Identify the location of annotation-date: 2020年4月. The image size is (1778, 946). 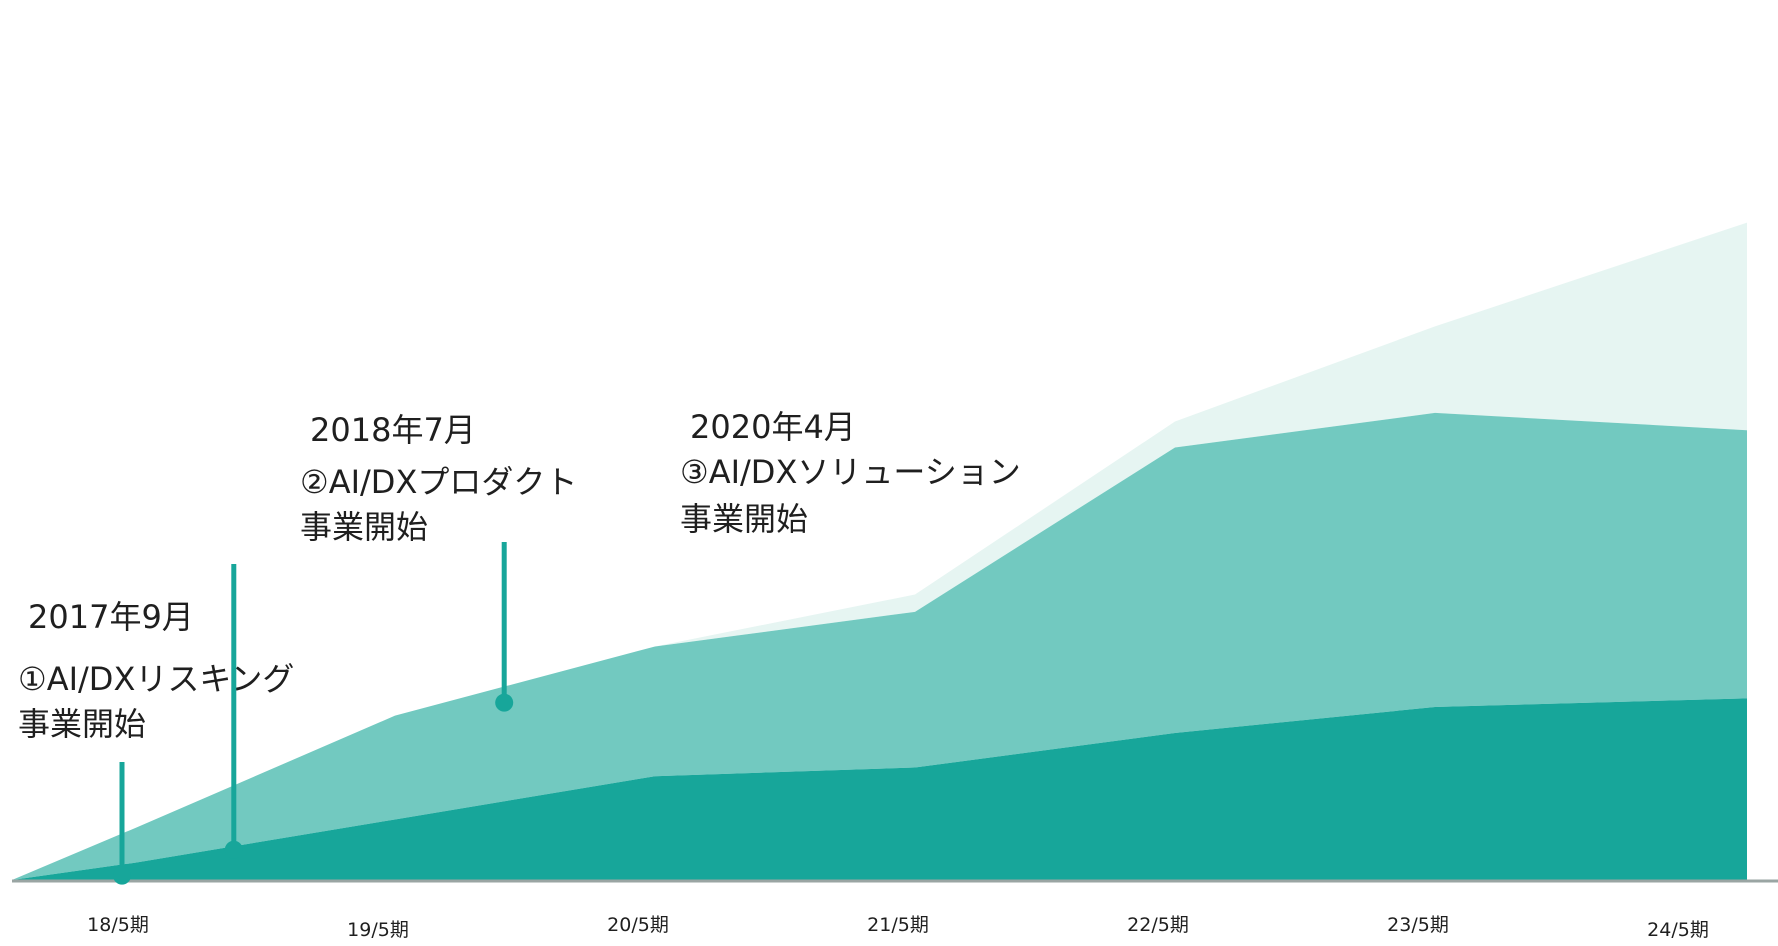
(773, 427).